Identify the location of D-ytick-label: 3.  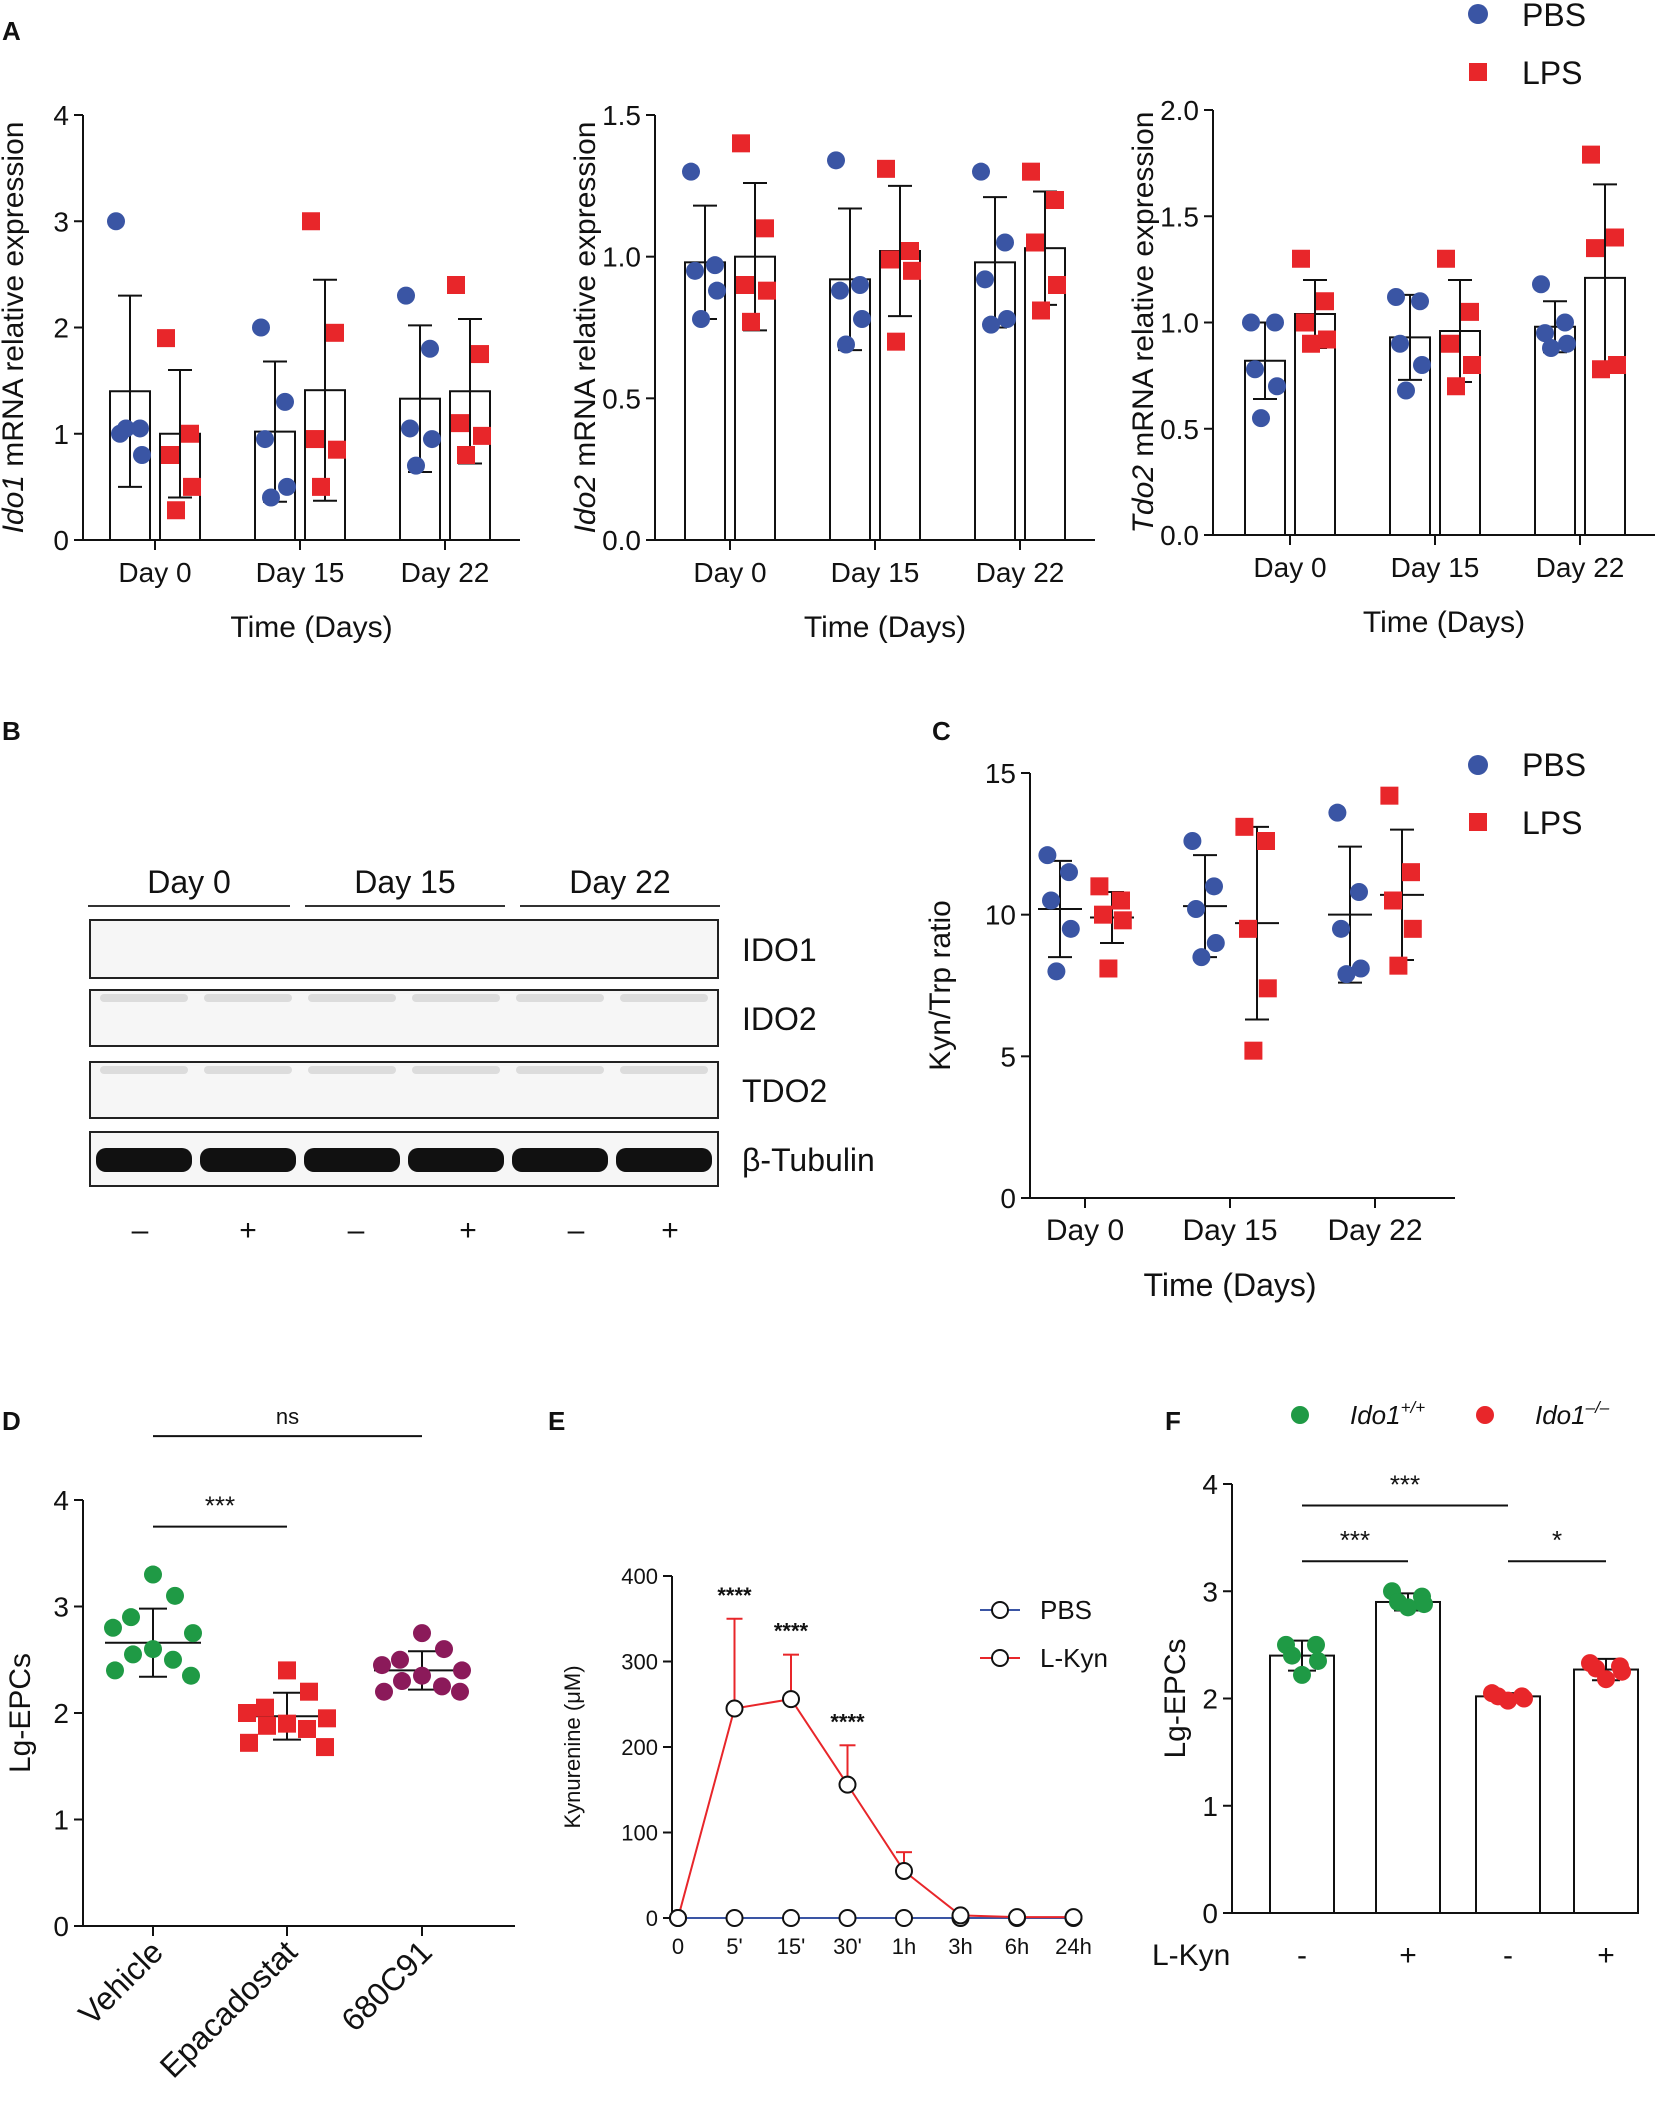
(61, 1607).